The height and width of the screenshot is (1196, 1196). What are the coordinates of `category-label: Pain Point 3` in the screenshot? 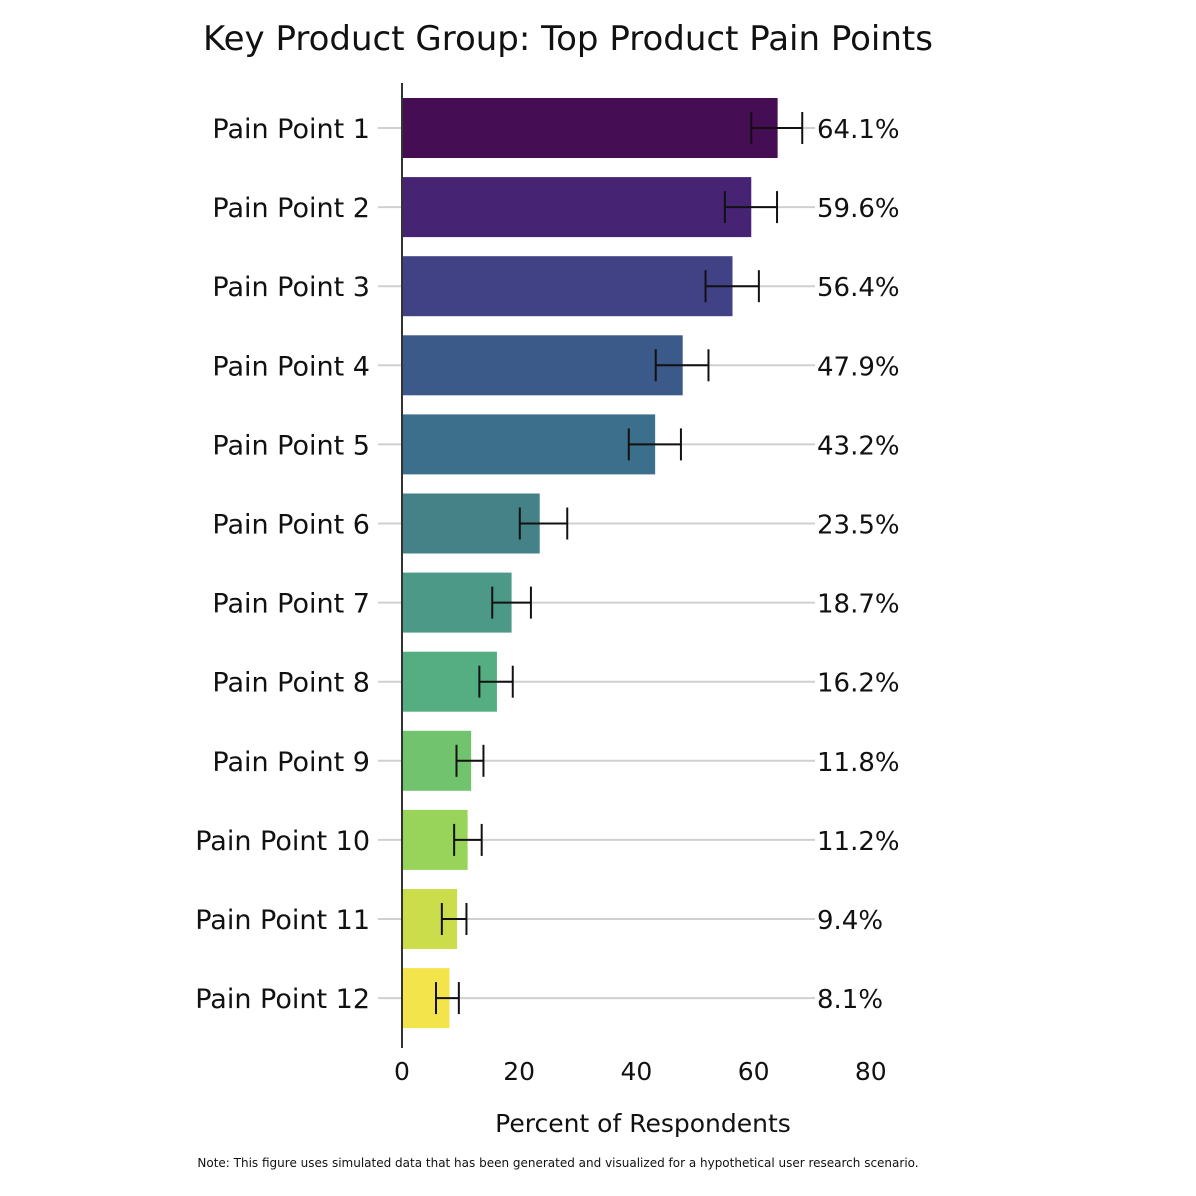 It's located at (291, 287).